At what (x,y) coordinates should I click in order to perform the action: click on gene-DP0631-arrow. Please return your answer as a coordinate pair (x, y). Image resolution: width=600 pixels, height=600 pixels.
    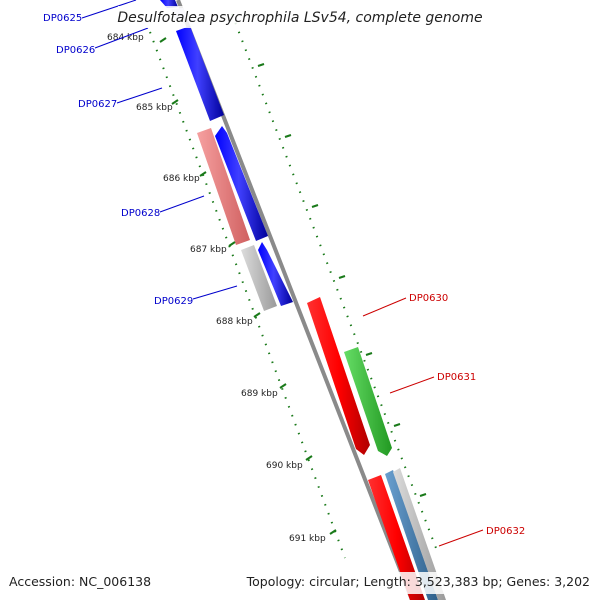
    Looking at the image, I should click on (368, 401).